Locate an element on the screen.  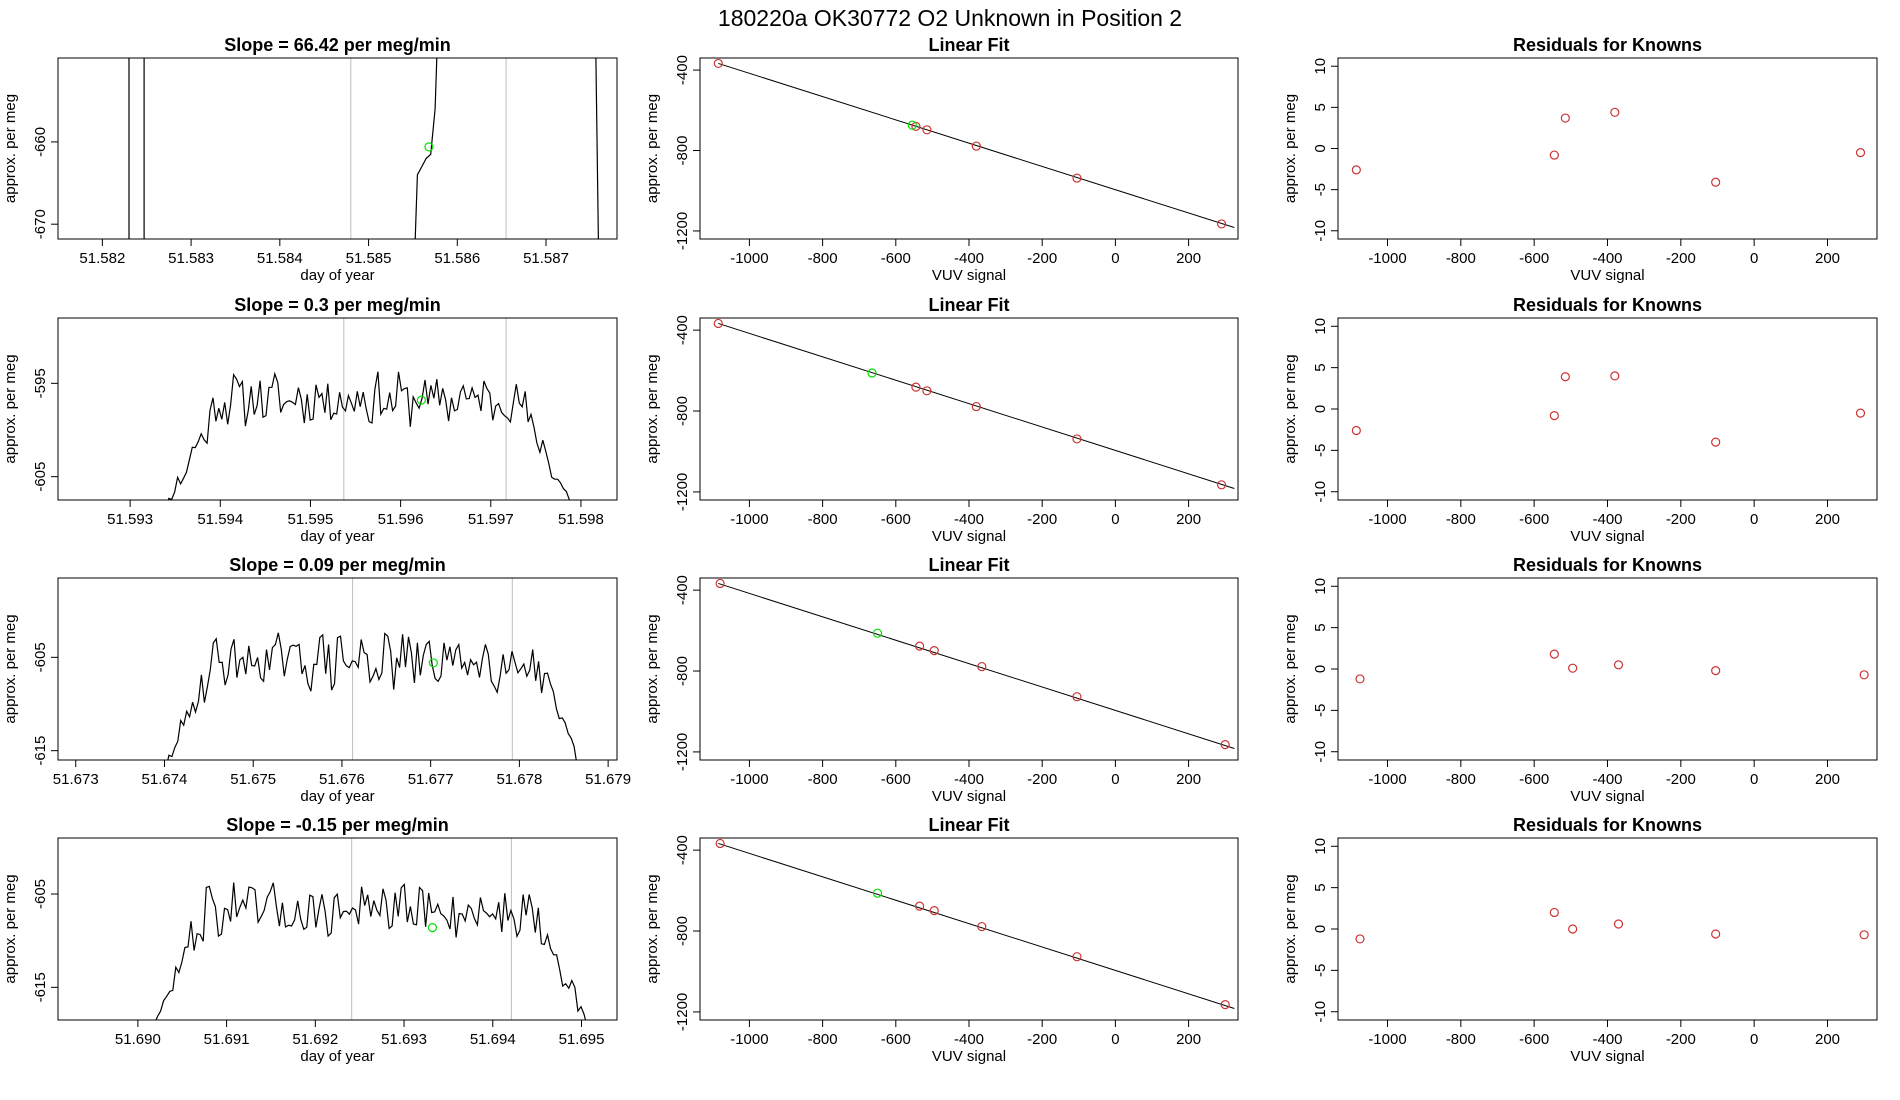
y-tick-label: -615 is located at coordinates (40, 751).